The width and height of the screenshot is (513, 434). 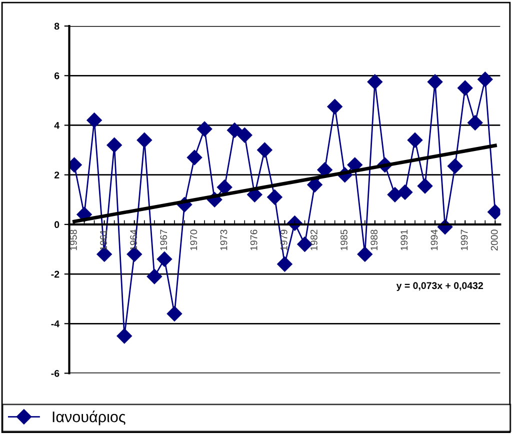 I want to click on x-tick-label: 1961, so click(x=103, y=240).